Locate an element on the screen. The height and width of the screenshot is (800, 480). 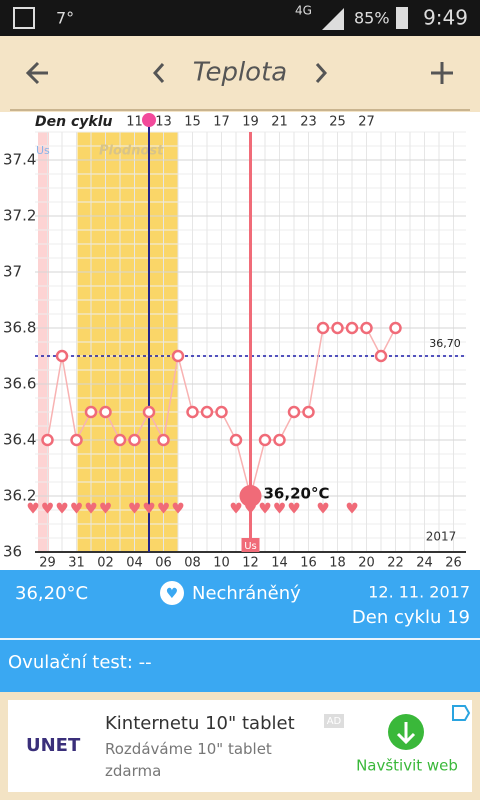
top-tick-label: 23 is located at coordinates (308, 122).